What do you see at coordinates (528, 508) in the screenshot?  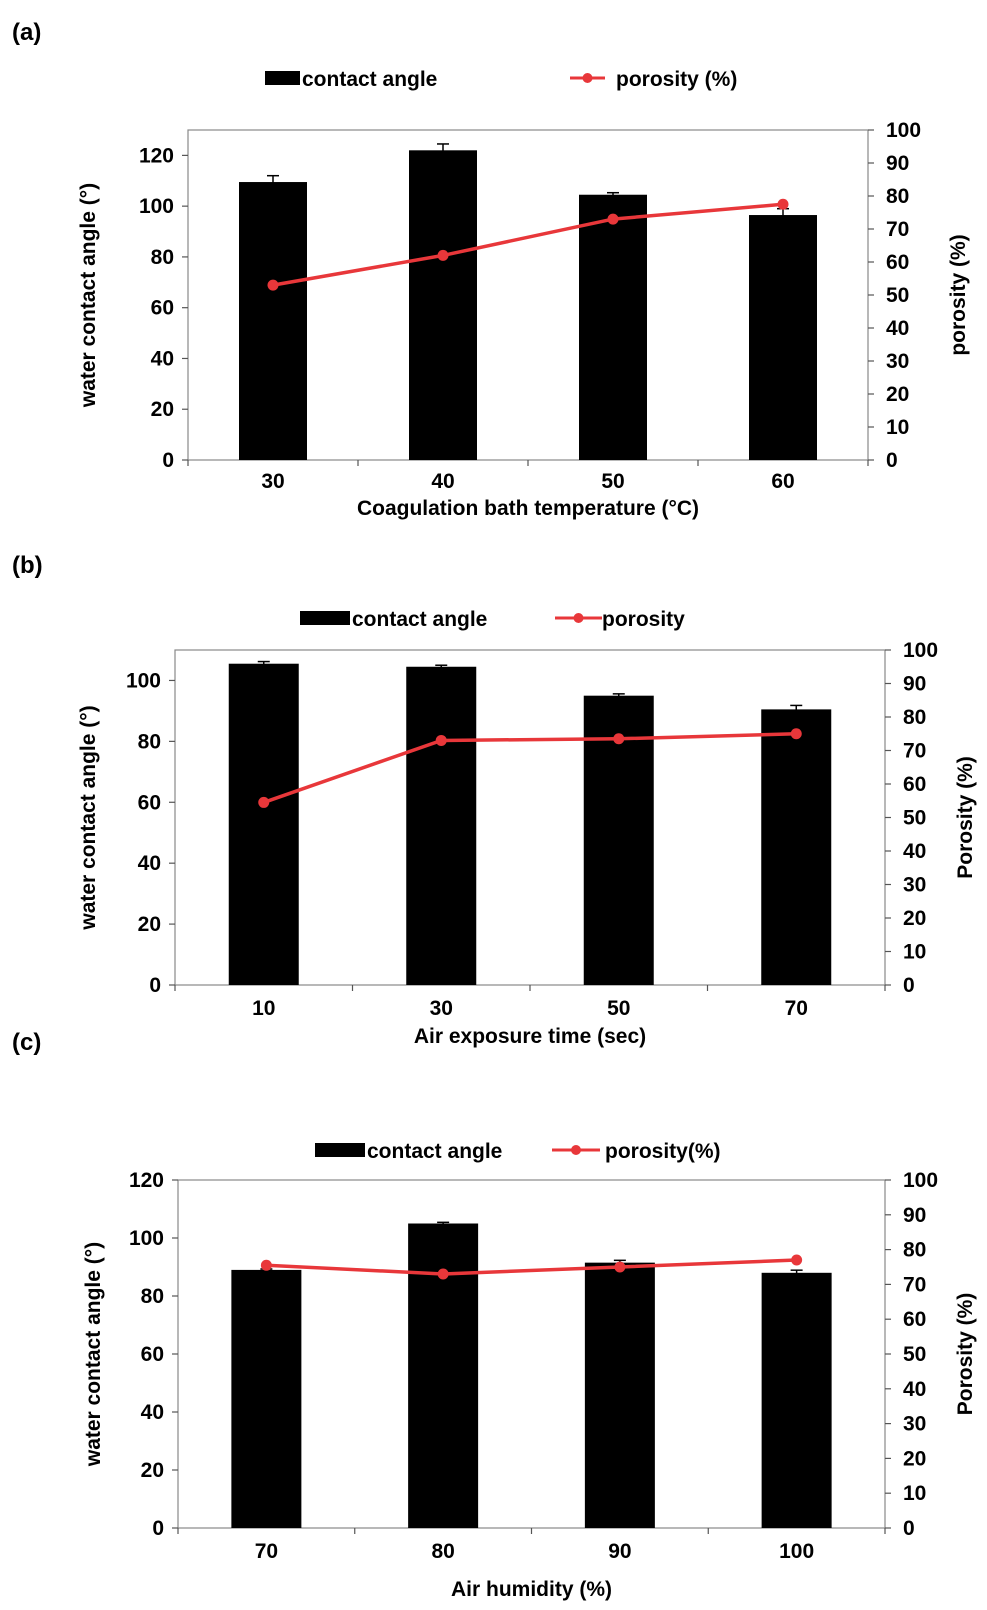 I see `x-axis-title: Coagulation bath temperature (°C)` at bounding box center [528, 508].